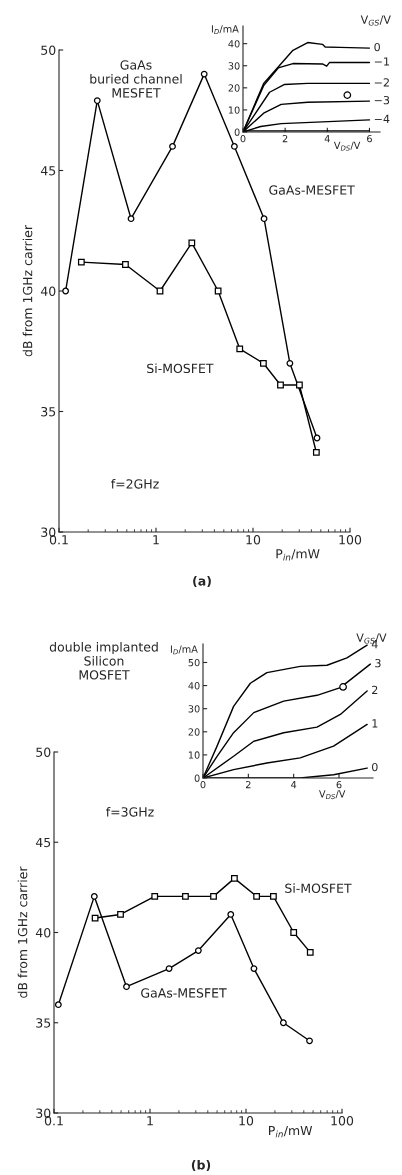  What do you see at coordinates (202, 581) in the screenshot?
I see `text: (a)` at bounding box center [202, 581].